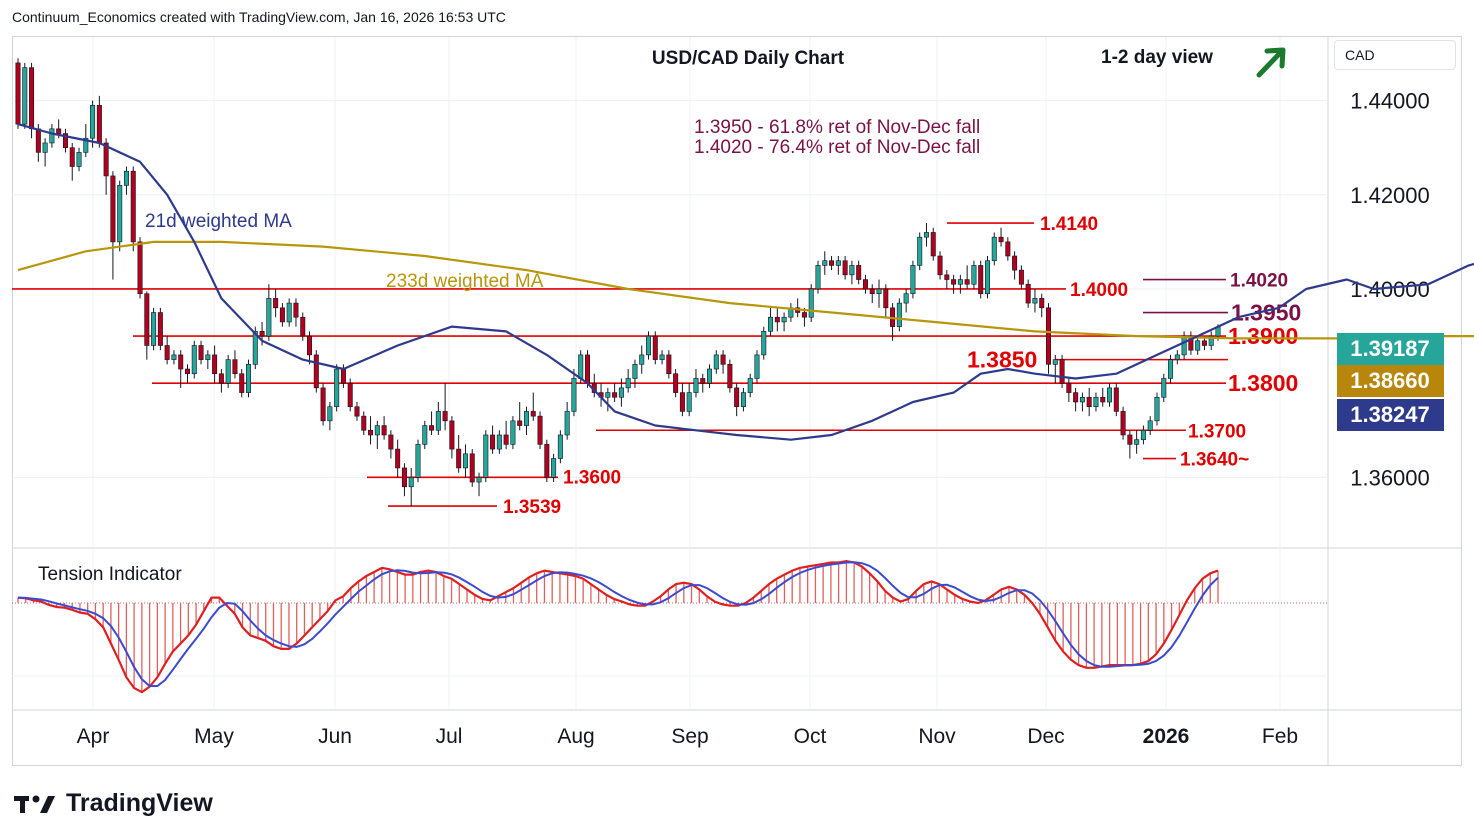 This screenshot has width=1474, height=840. I want to click on ma-233-line, so click(745, 290).